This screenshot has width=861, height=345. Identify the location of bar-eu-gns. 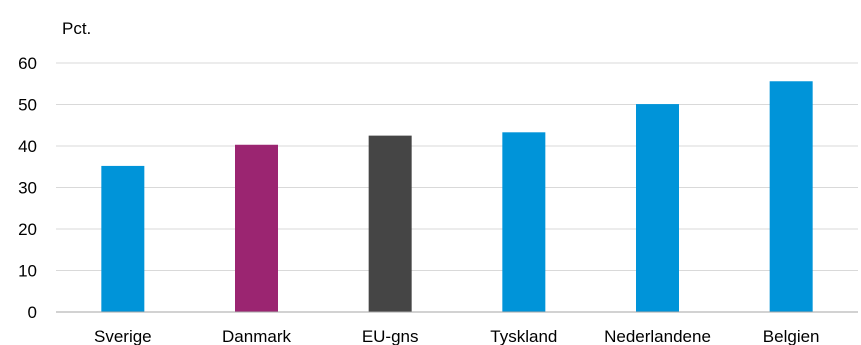
(390, 223).